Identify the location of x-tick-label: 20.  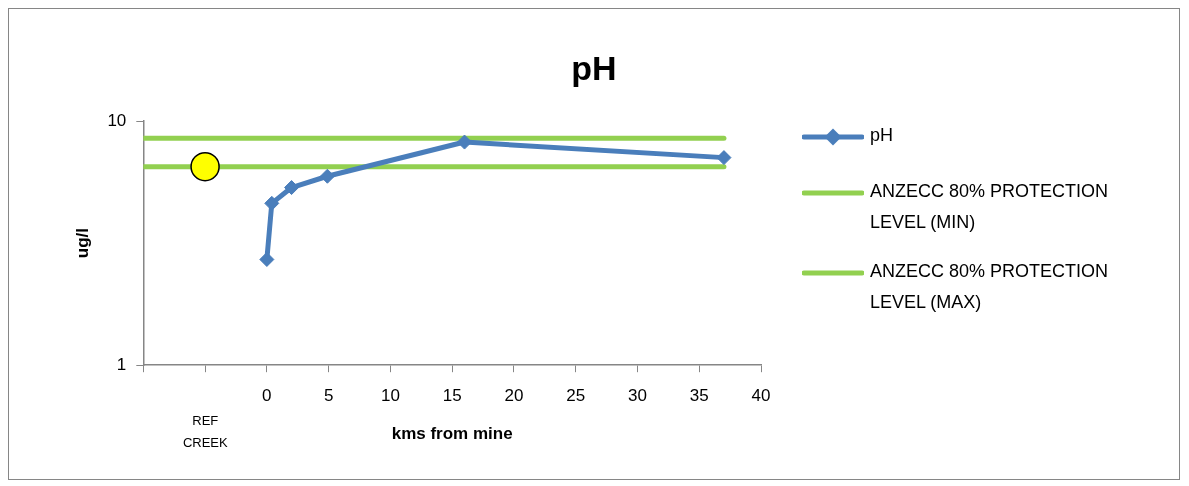
(514, 396).